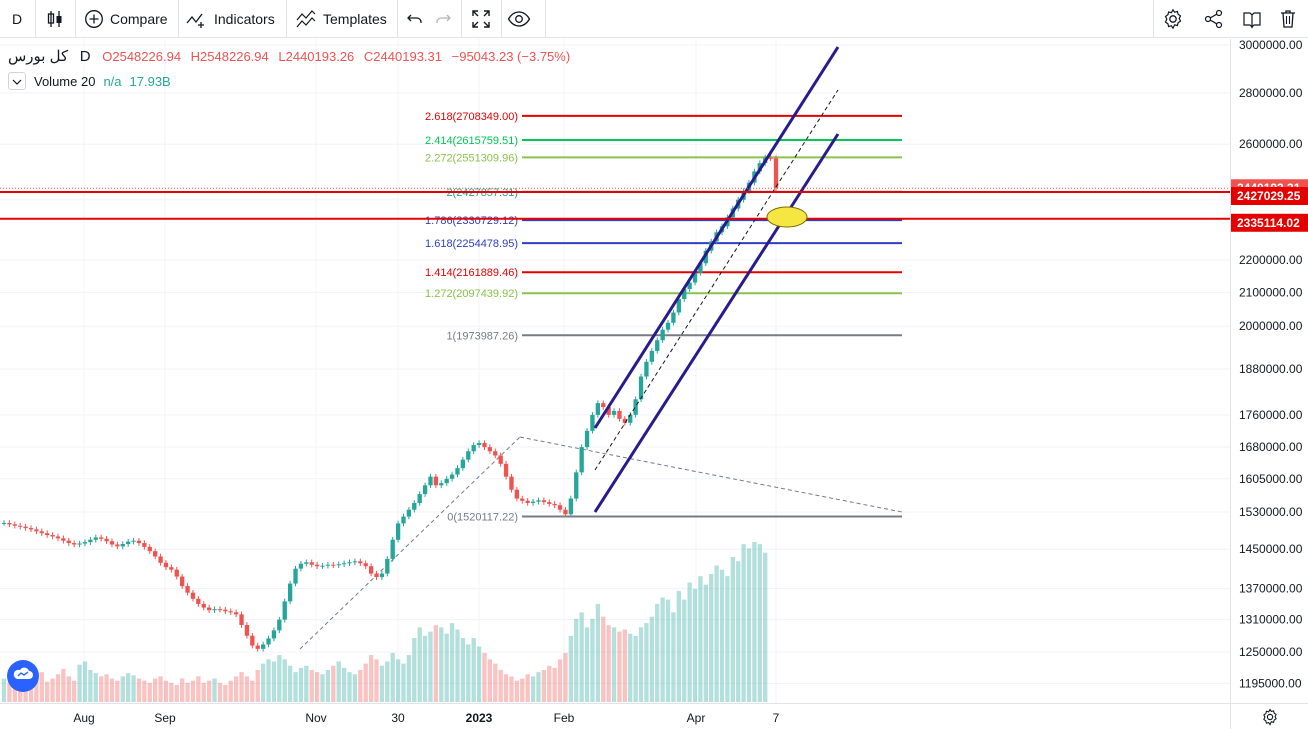  I want to click on interval-button: D, so click(17, 18).